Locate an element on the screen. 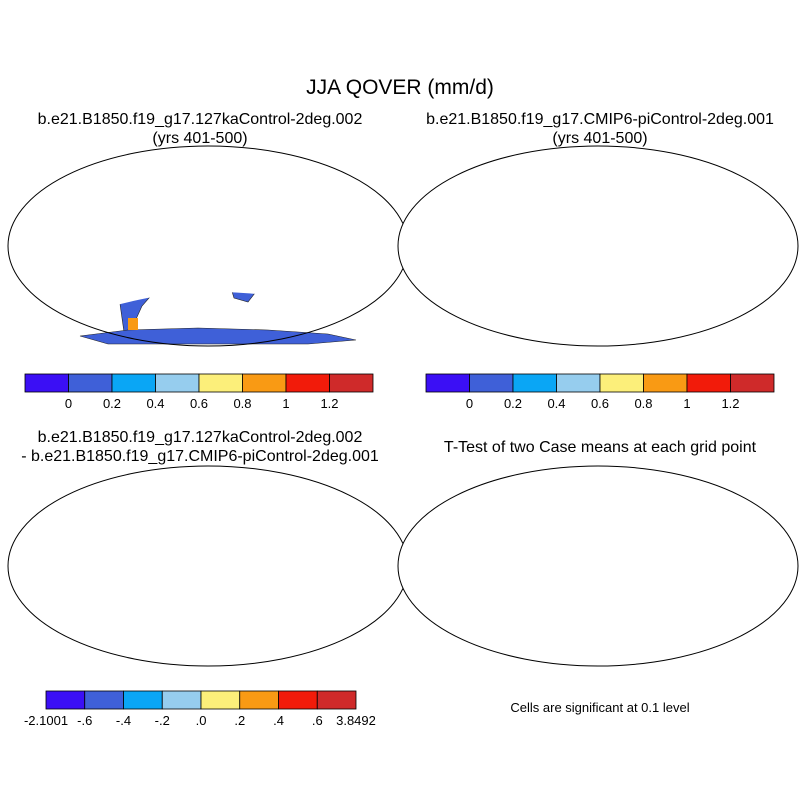 This screenshot has width=800, height=800. colorbar-tr-label-1: 0 is located at coordinates (469, 403).